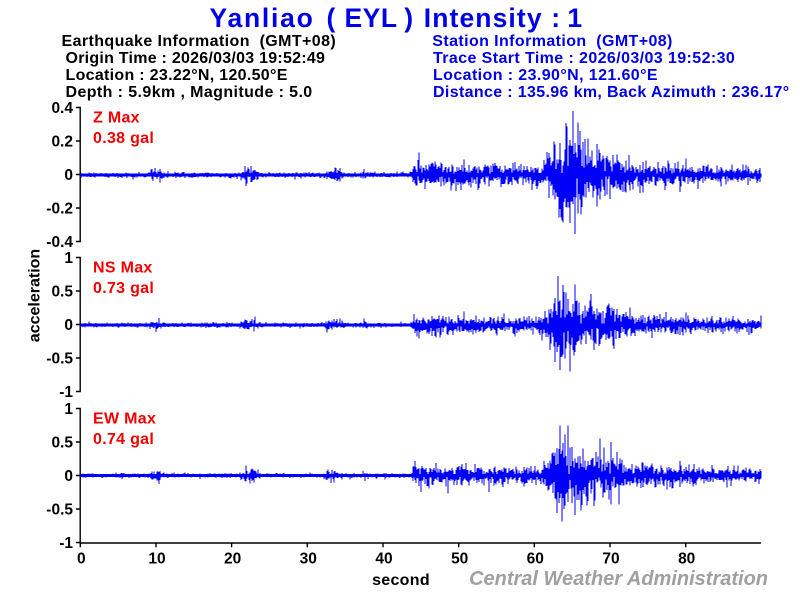 The image size is (800, 600). I want to click on svg-text: 40, so click(383, 559).